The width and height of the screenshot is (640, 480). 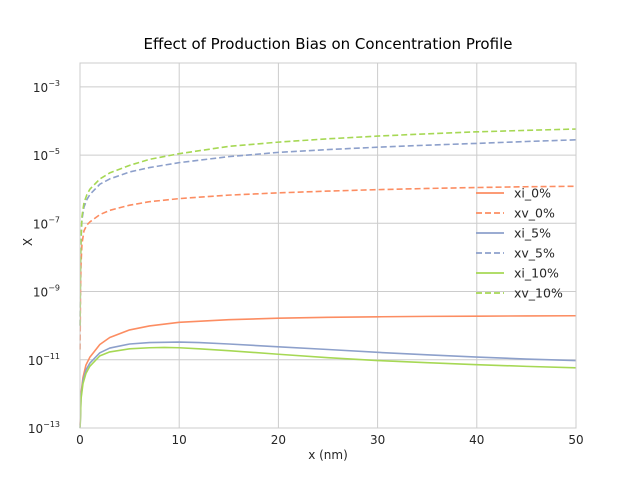 What do you see at coordinates (51, 356) in the screenshot?
I see `y-tick-exponent: −11` at bounding box center [51, 356].